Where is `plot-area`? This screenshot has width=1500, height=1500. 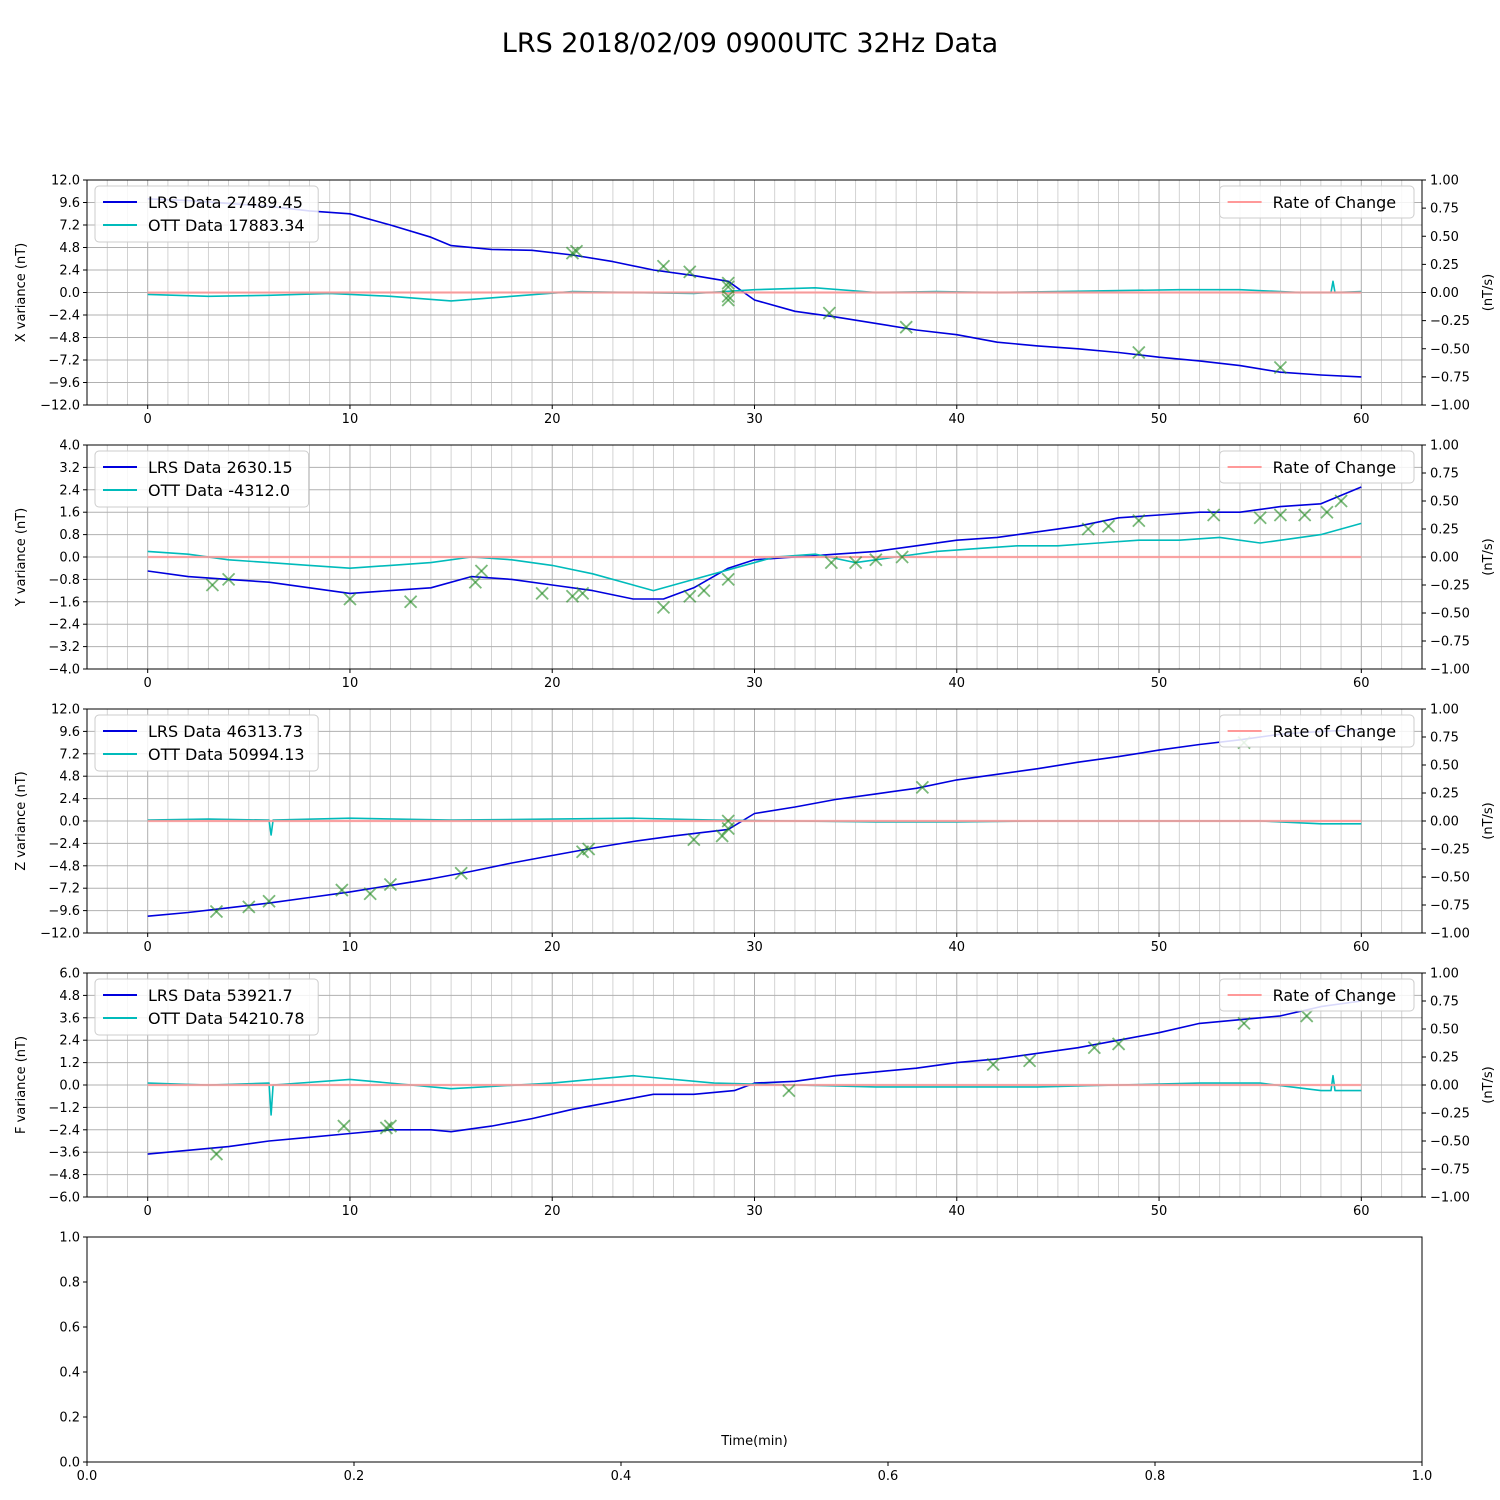
plot-area is located at coordinates (754, 1349).